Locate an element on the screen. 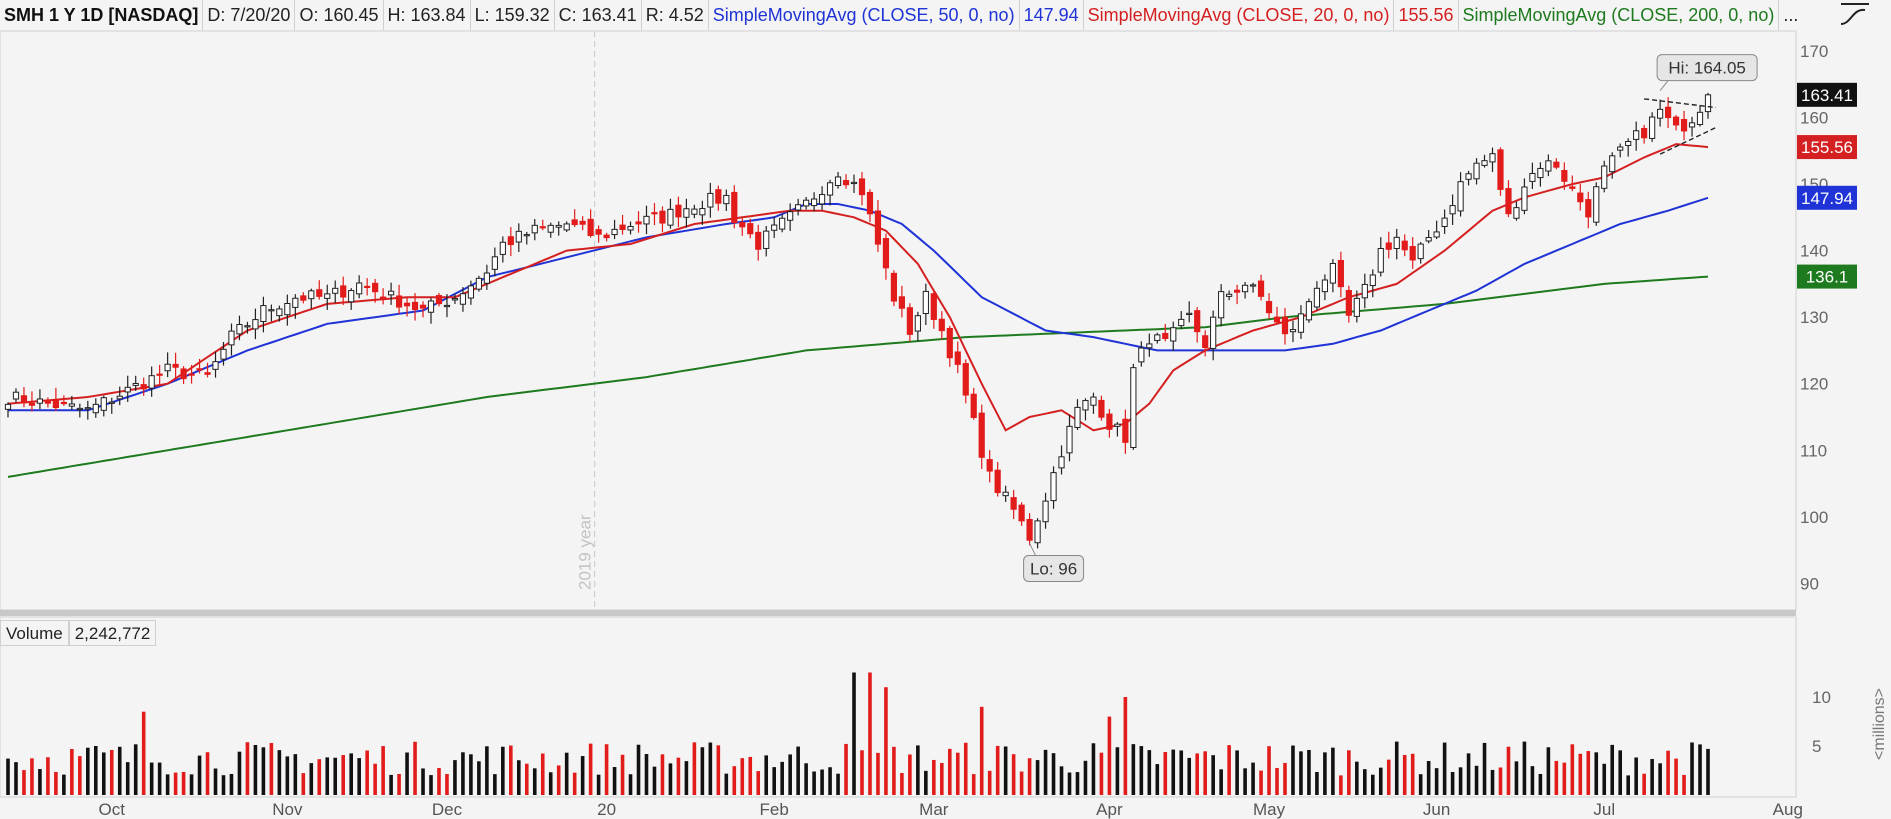  volume-tick-label: 5 is located at coordinates (1816, 746).